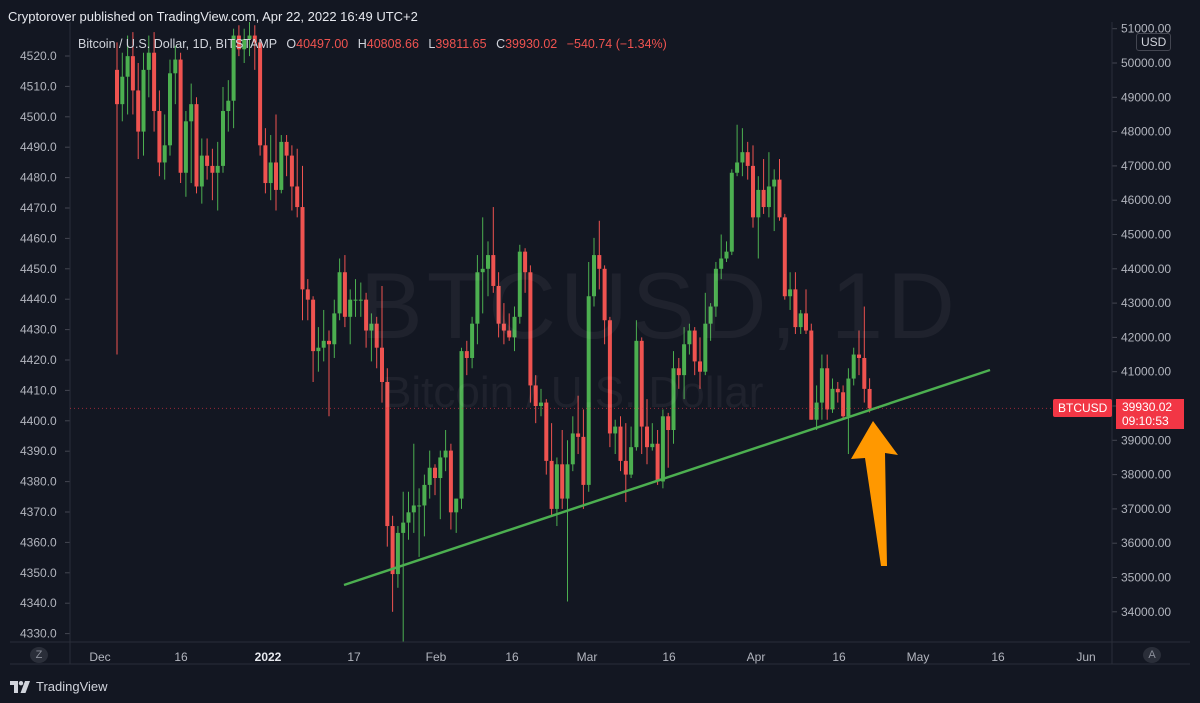 The width and height of the screenshot is (1200, 703). I want to click on right-tick-label: 45000.00, so click(1146, 235).